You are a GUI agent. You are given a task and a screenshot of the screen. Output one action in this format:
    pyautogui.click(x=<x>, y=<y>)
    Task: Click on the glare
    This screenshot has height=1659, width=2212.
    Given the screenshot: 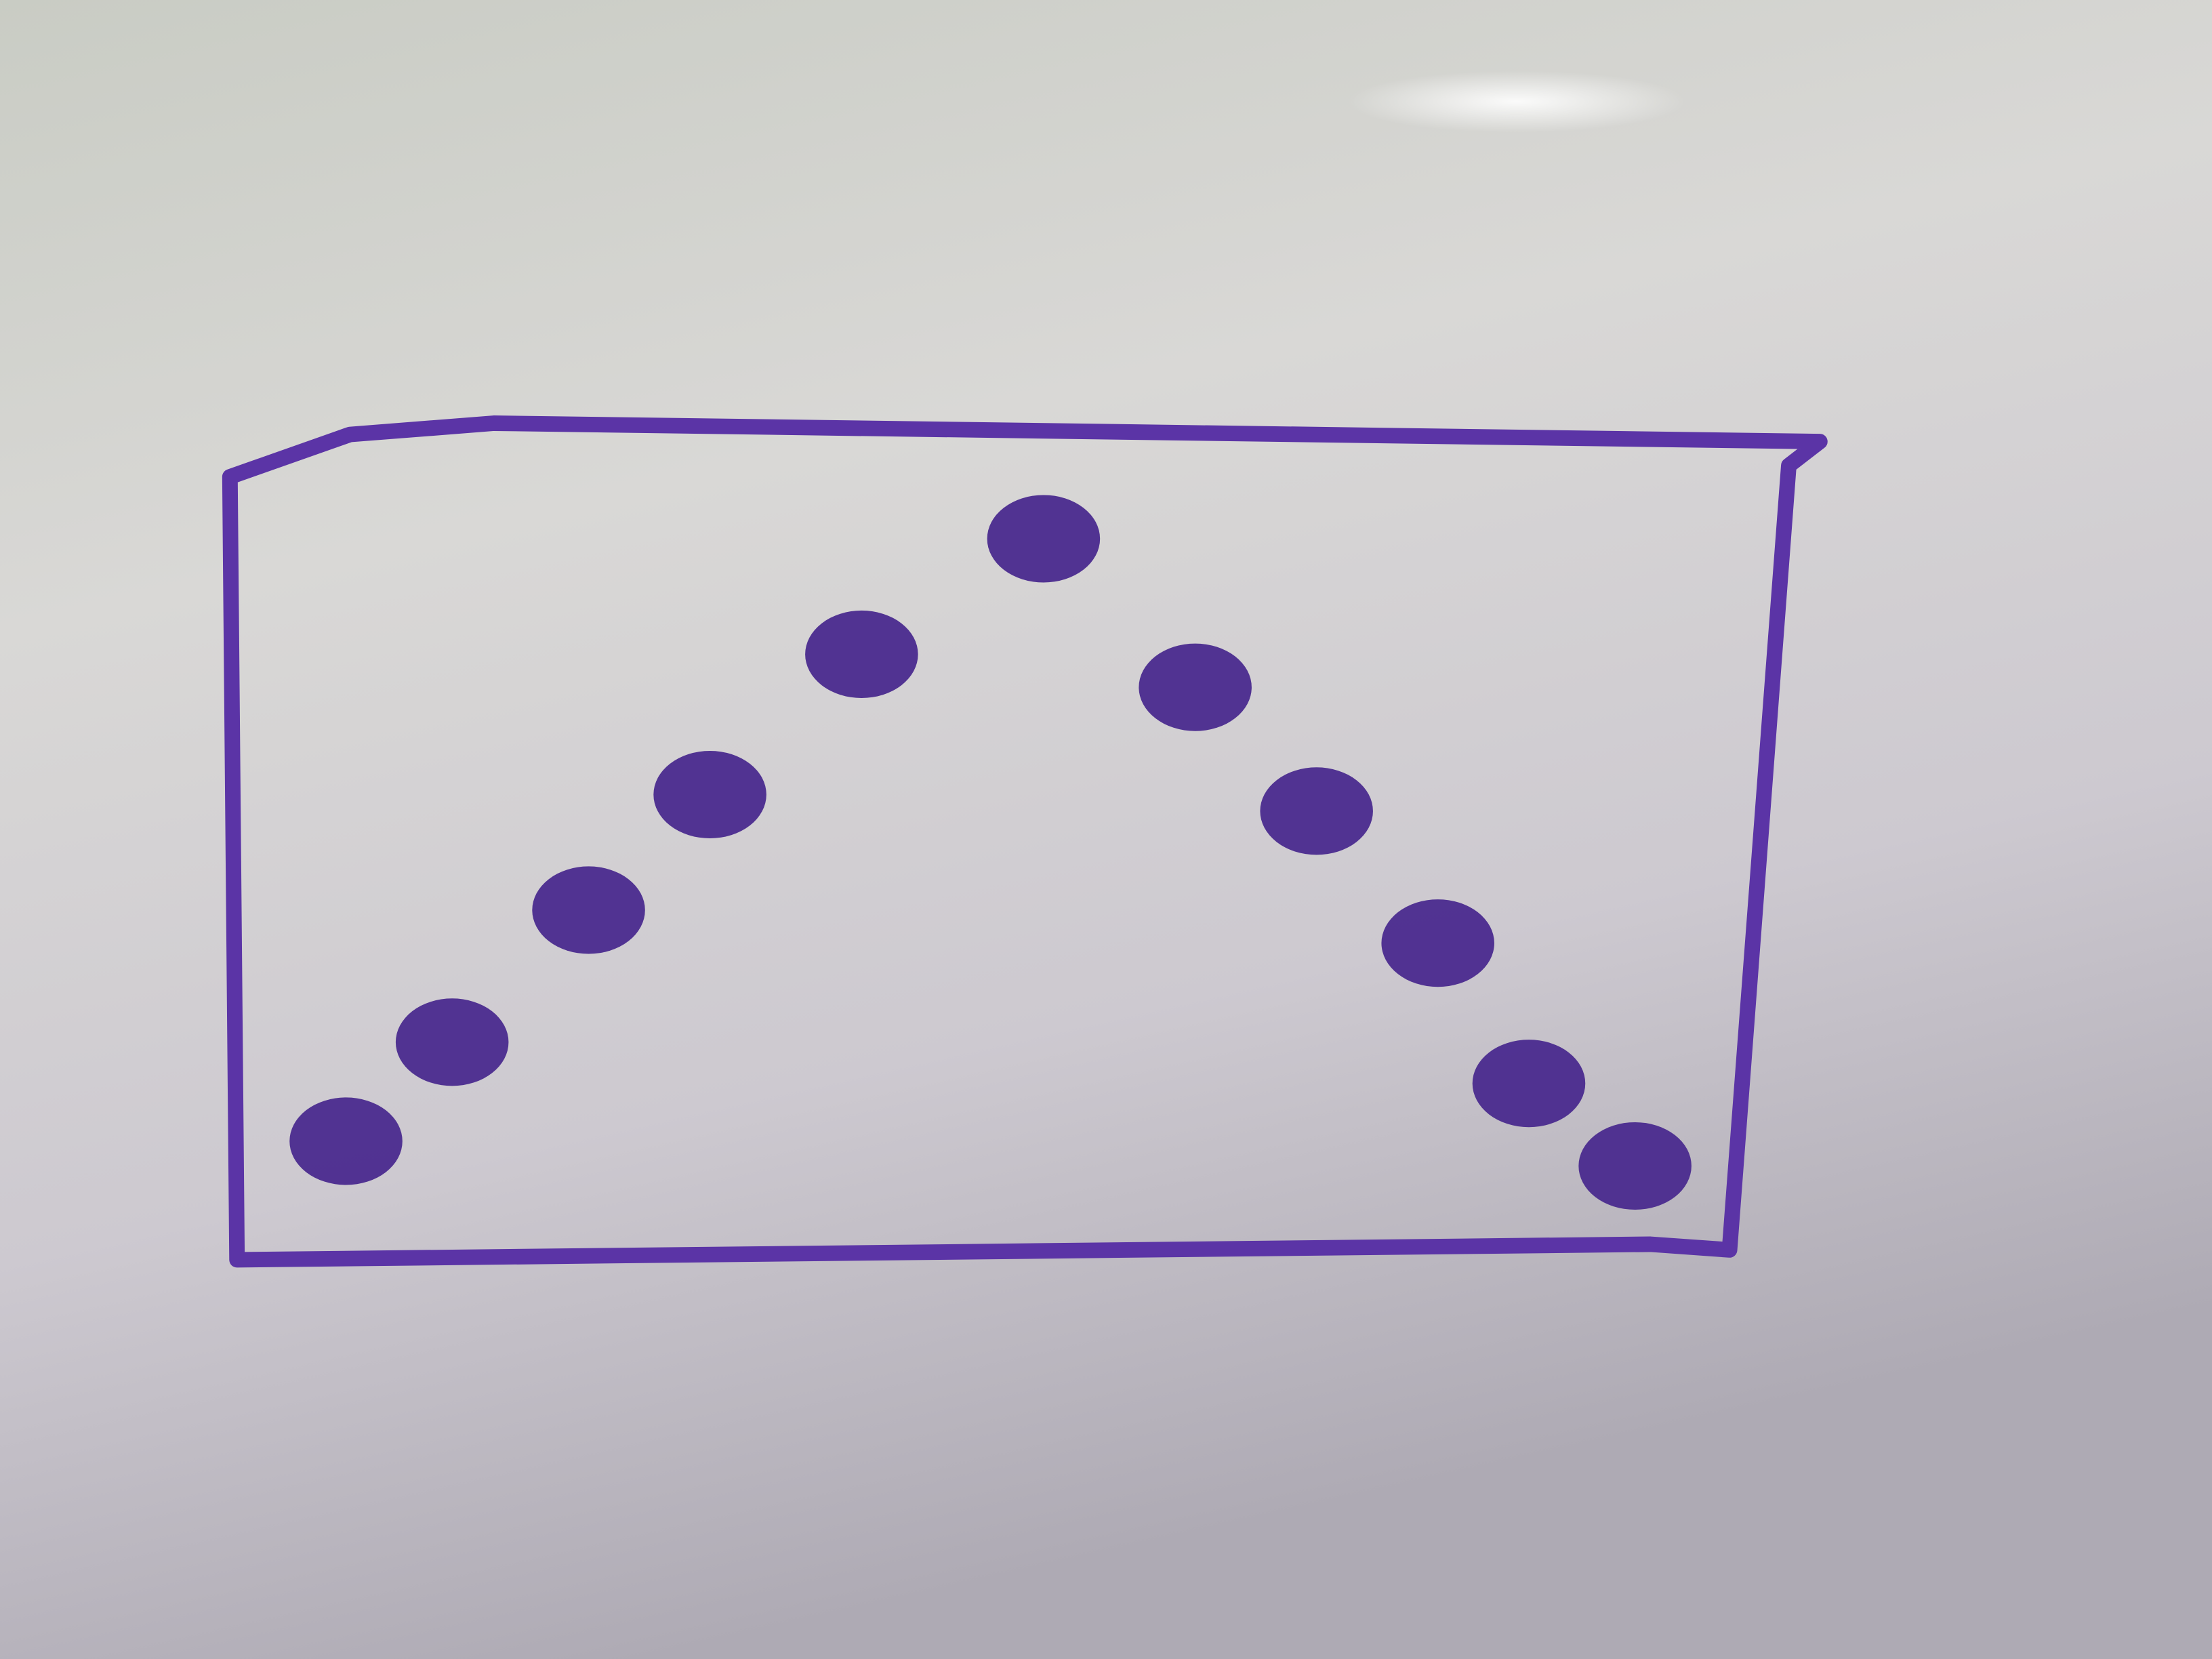 What is the action you would take?
    pyautogui.click(x=1516, y=101)
    